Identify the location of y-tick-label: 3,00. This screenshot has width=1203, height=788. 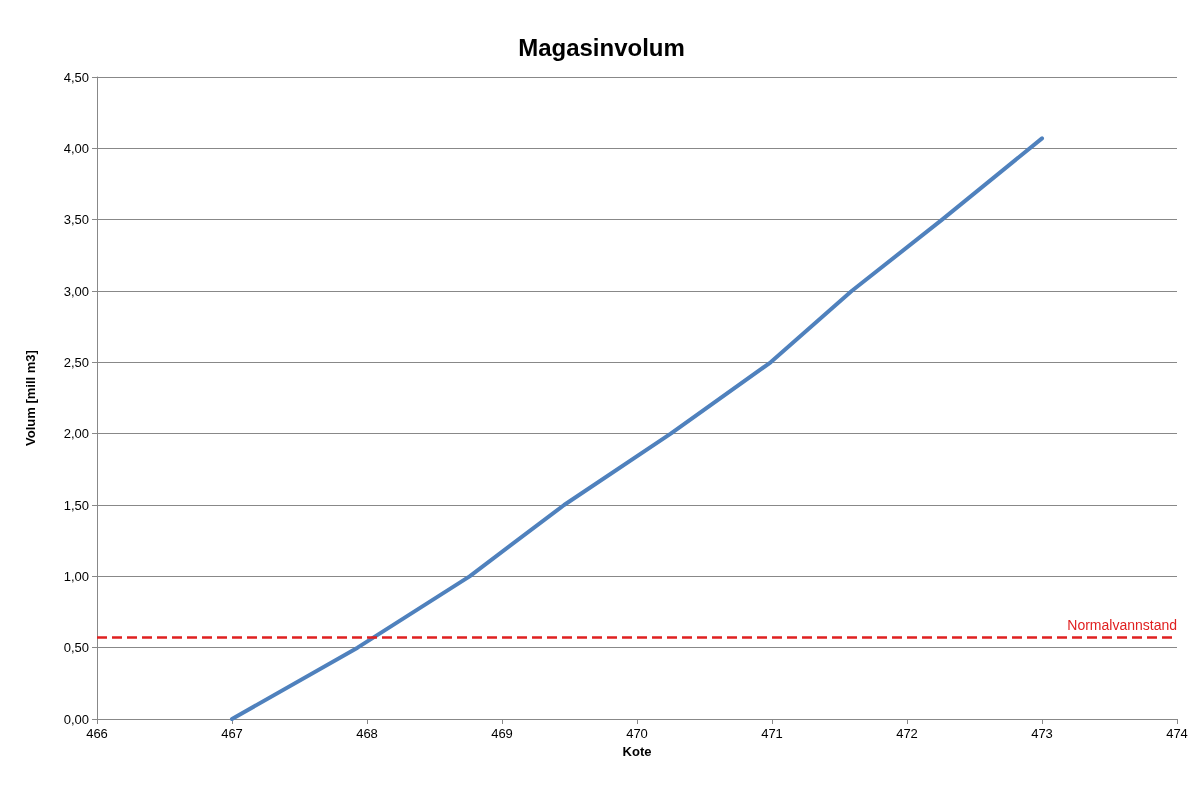
(76, 291).